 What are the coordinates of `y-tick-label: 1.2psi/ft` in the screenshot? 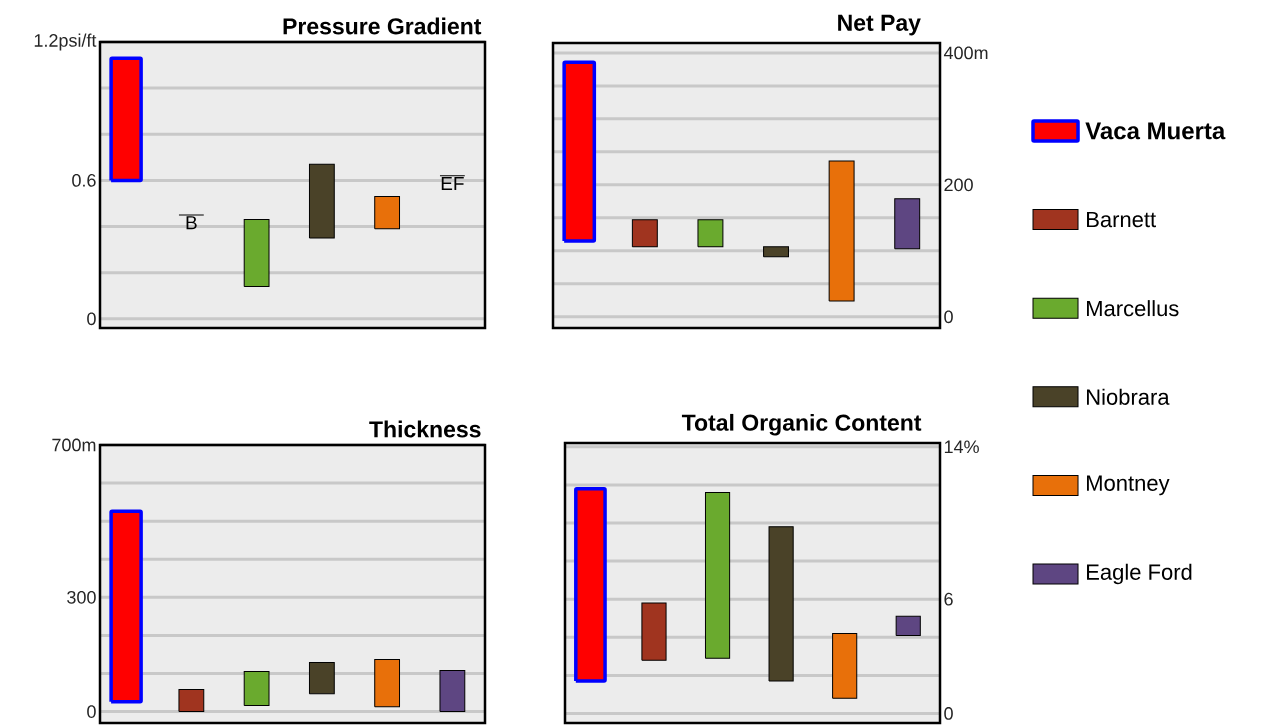 It's located at (65, 42).